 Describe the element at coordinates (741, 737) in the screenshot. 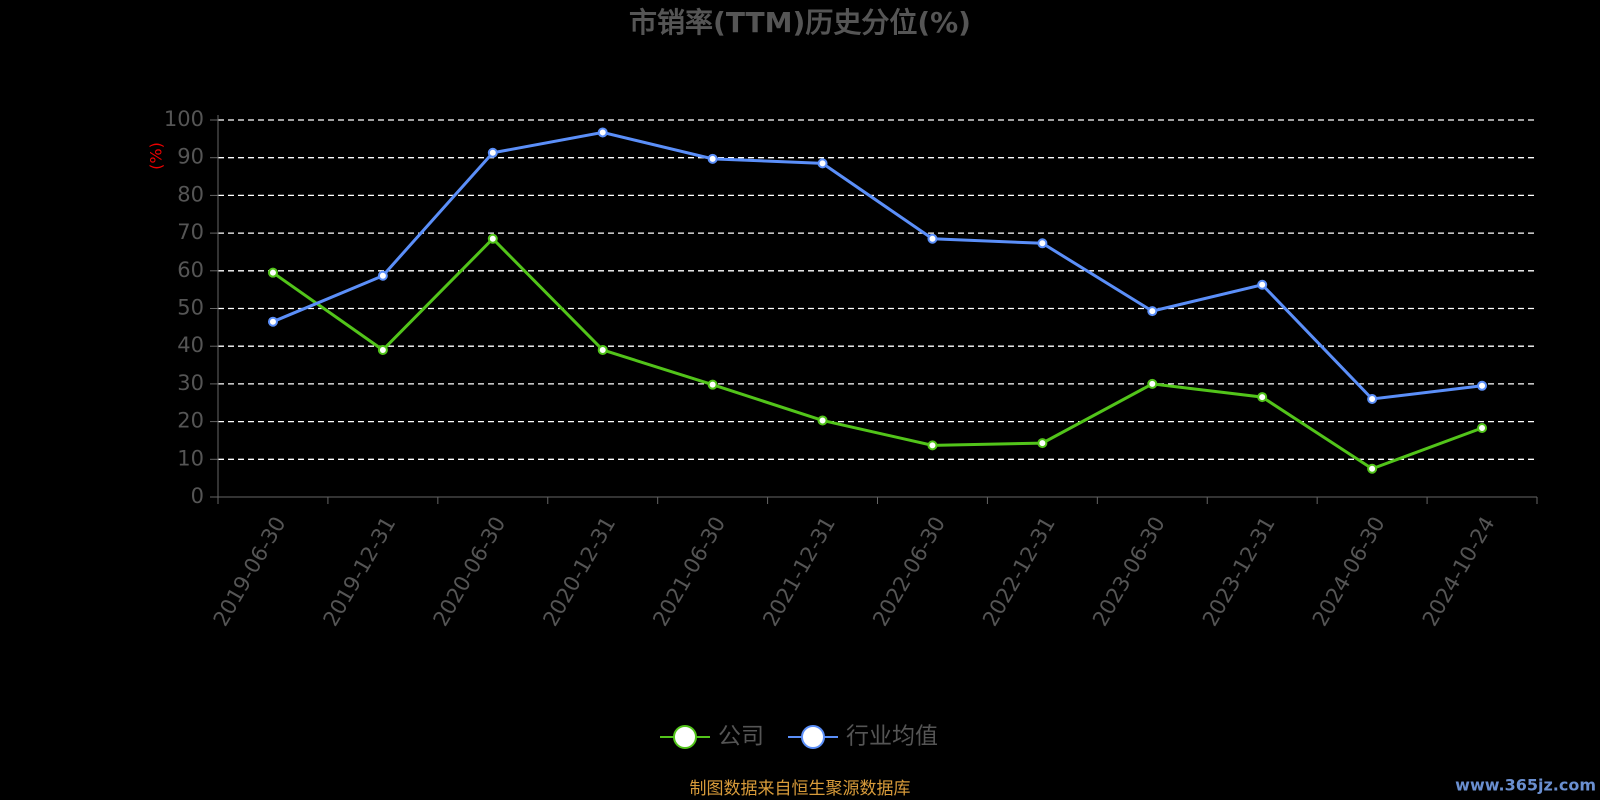

I see `legend-label: 公司` at that location.